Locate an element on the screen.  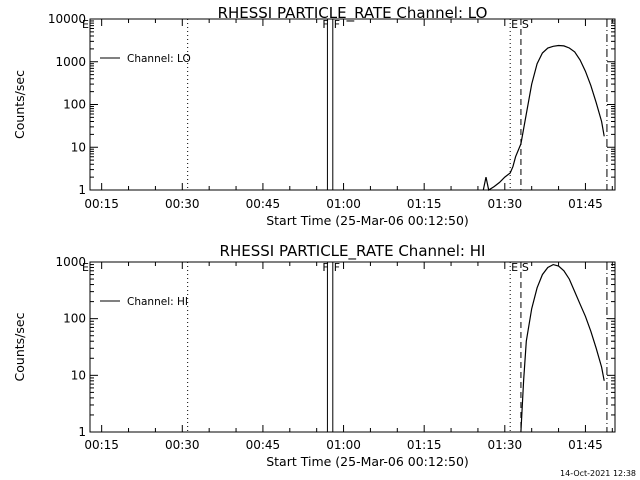
legend-label: Channel: LO is located at coordinates (159, 59).